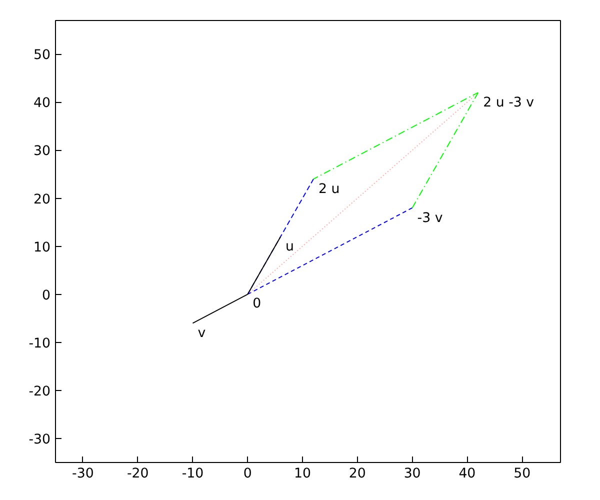 Image resolution: width=600 pixels, height=500 pixels. Describe the element at coordinates (522, 474) in the screenshot. I see `x-tick-label: 50` at that location.